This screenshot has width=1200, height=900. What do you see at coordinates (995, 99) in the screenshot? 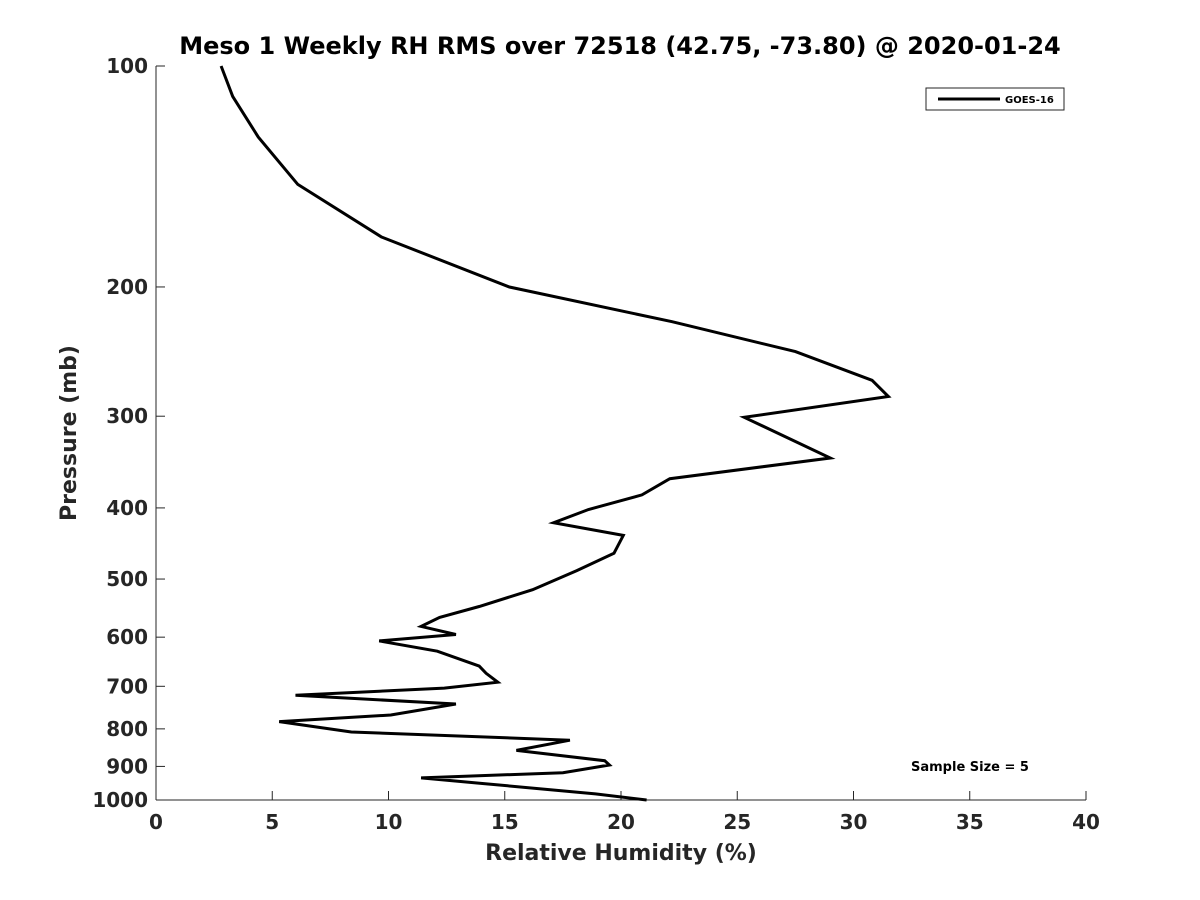
I see `legend: GOES-16` at bounding box center [995, 99].